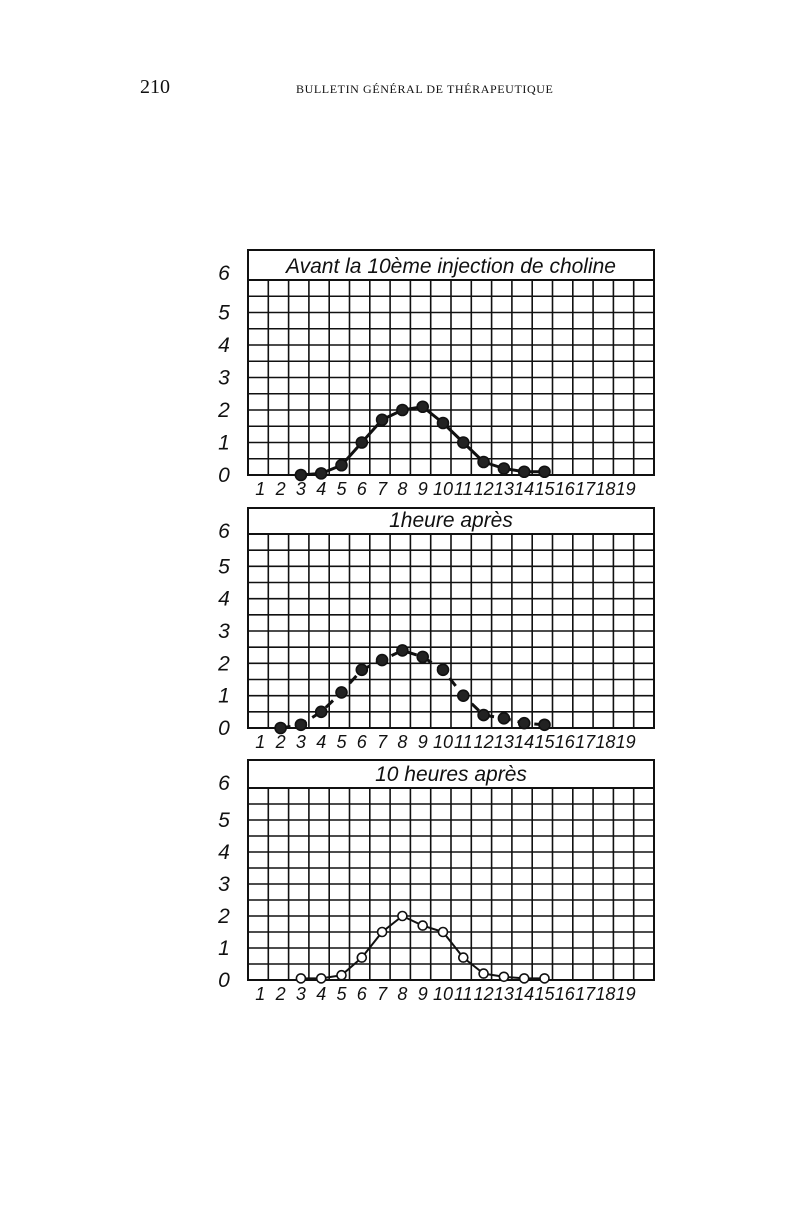  Describe the element at coordinates (425, 89) in the screenshot. I see `running-title: BULLETIN GÉNÉRAL DE THÉRAPEUTIQUE` at that location.